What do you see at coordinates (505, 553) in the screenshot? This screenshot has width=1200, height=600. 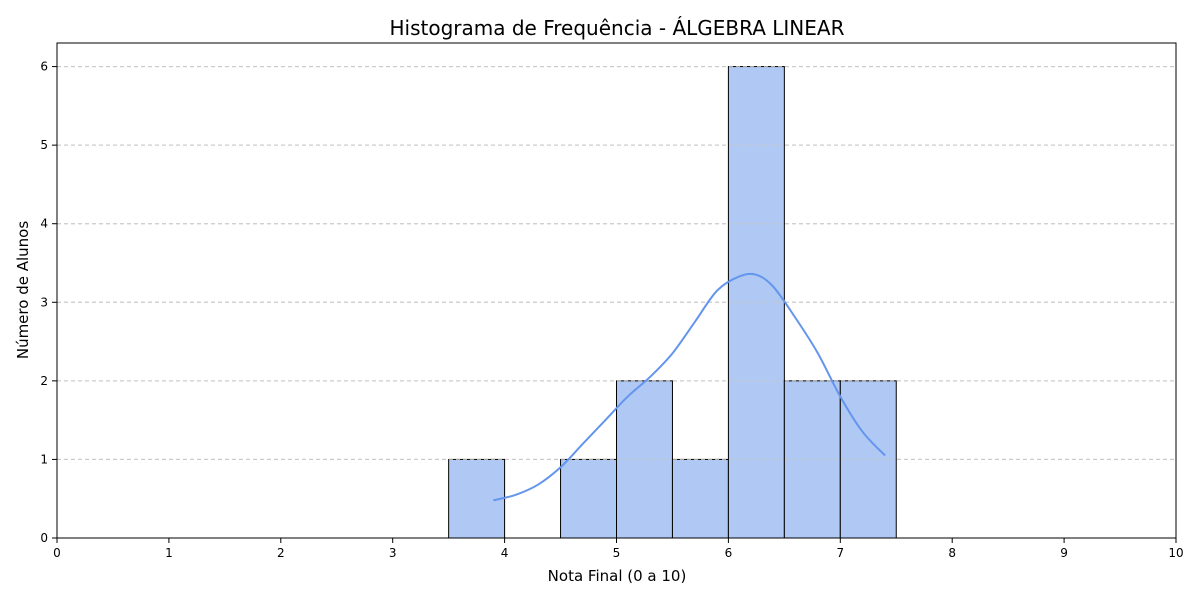 I see `x-tick-label-4: 4` at bounding box center [505, 553].